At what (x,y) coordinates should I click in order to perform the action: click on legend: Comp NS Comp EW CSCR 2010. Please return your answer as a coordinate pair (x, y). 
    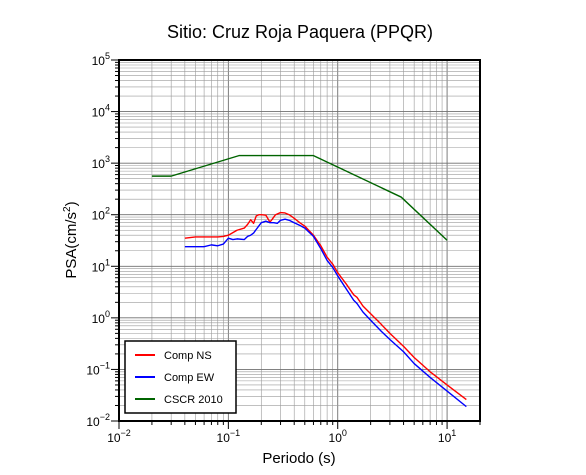
    Looking at the image, I should click on (180, 377).